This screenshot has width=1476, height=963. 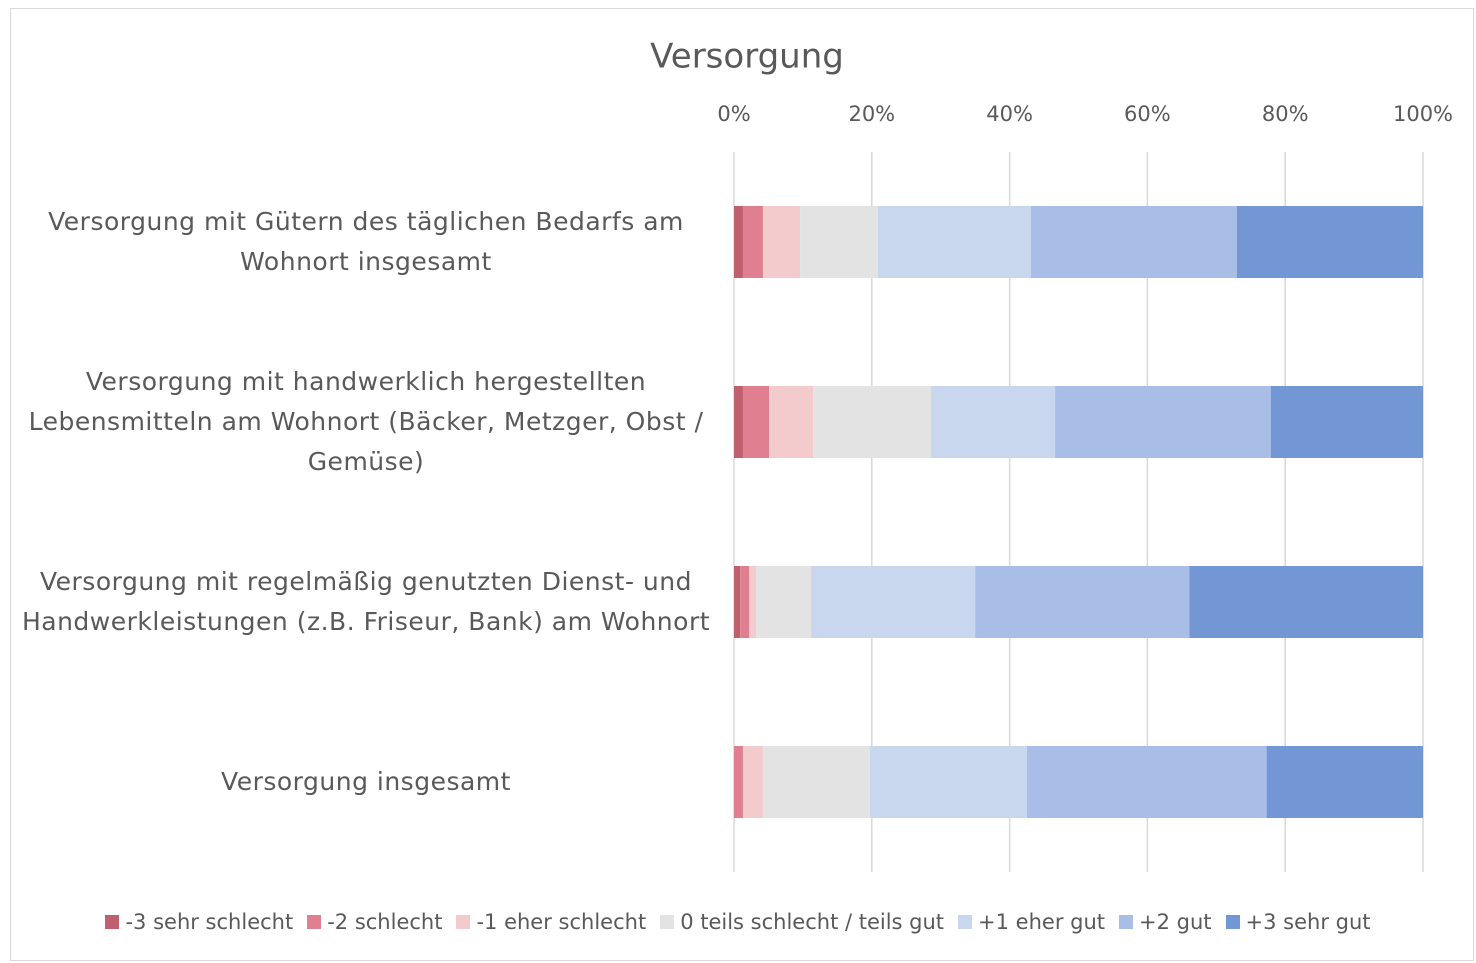 I want to click on legend-label: 0 teils schlecht / teils gut, so click(x=812, y=922).